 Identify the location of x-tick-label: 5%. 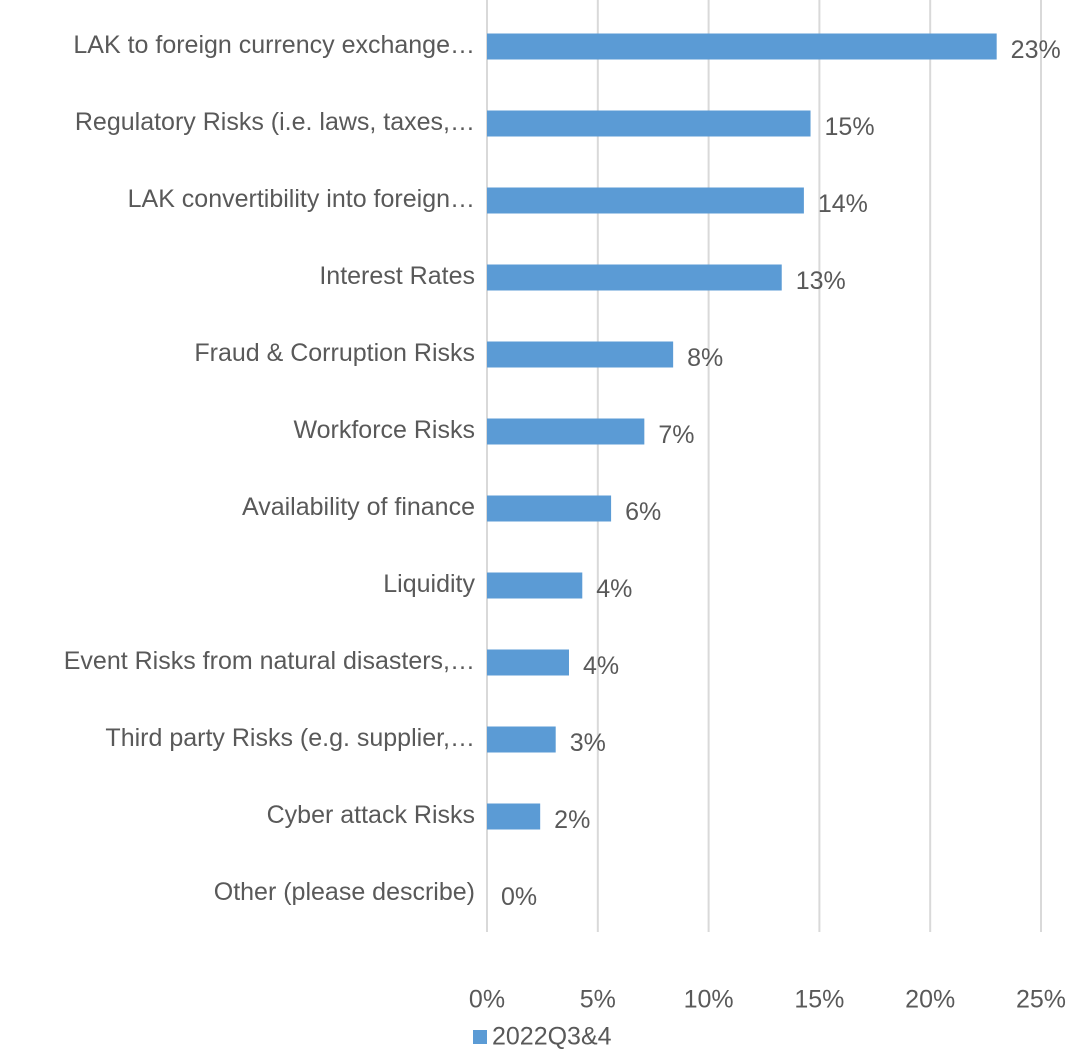
(598, 1000).